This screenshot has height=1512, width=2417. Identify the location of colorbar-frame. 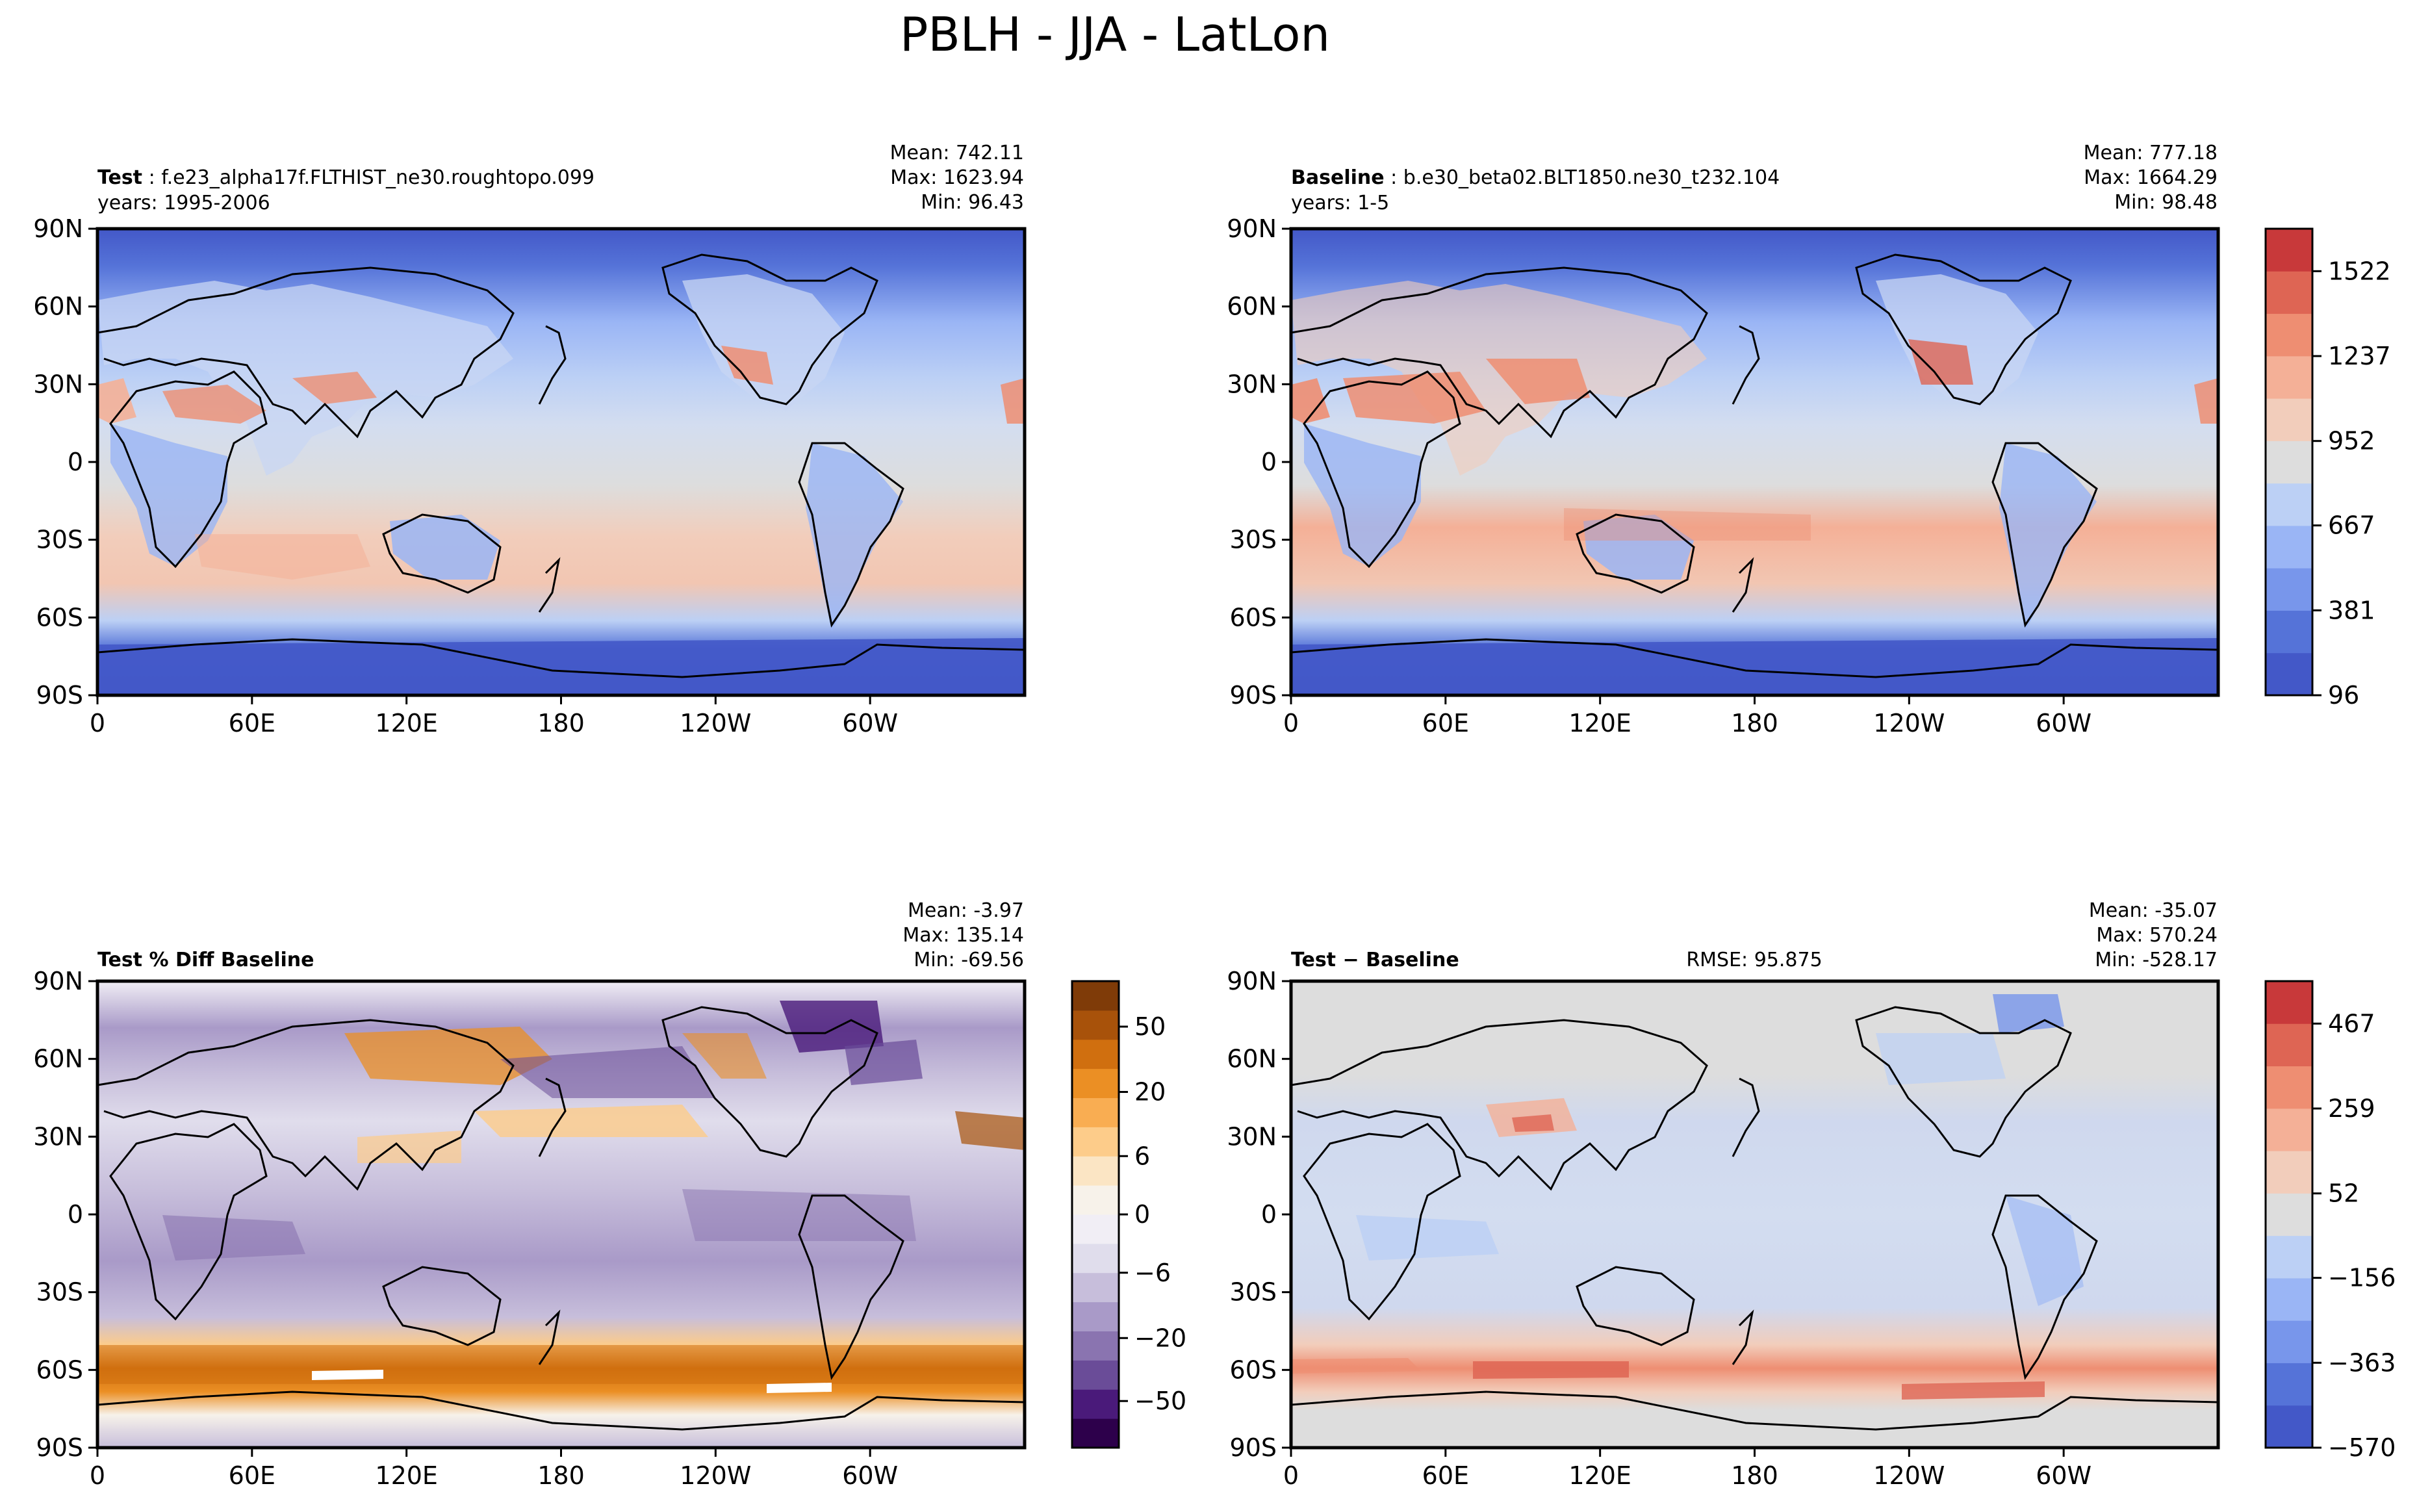
(2289, 1214).